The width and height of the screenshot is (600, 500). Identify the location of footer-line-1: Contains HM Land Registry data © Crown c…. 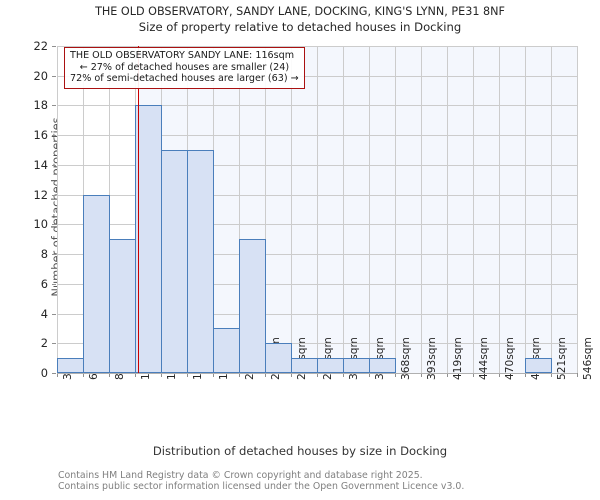
(240, 475).